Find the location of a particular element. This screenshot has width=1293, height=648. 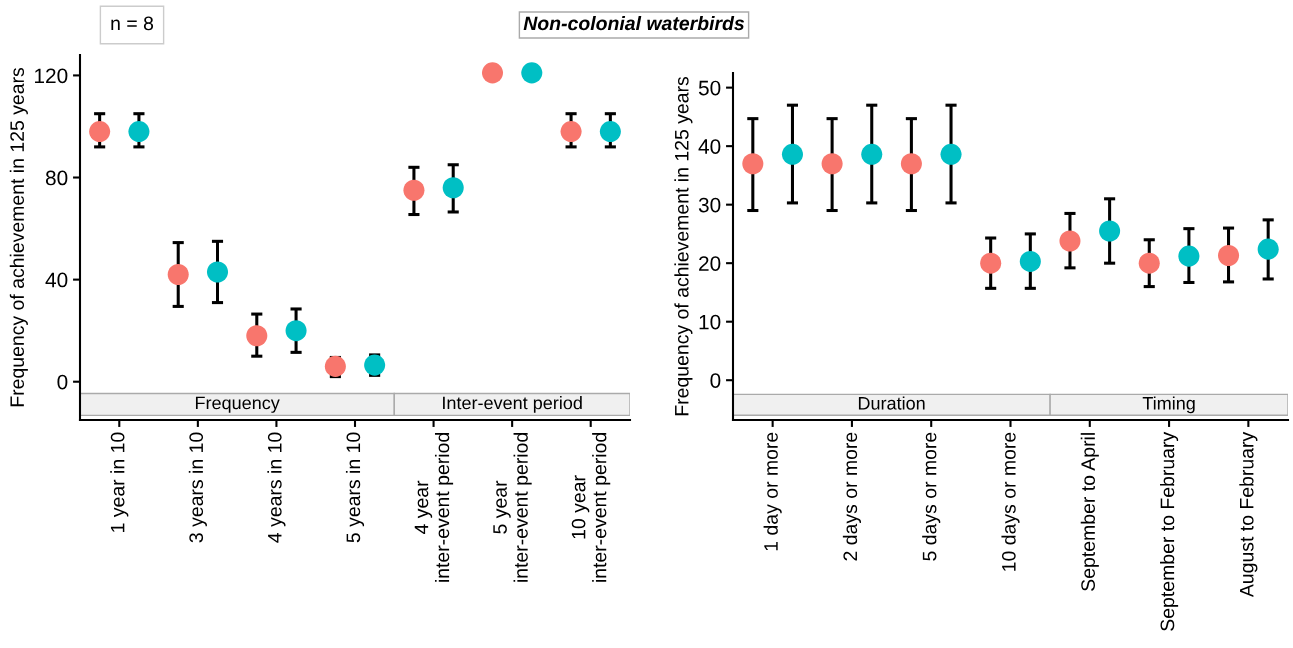

band-label: Duration is located at coordinates (891, 403).